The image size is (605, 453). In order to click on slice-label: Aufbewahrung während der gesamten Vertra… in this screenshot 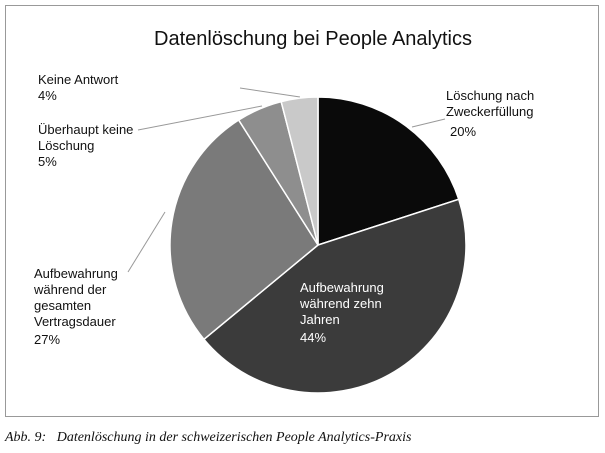, I will do `click(76, 297)`.